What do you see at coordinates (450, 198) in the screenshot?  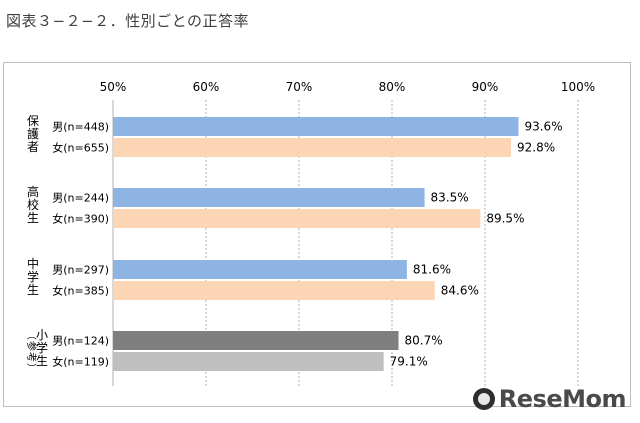 I see `bar-value-label: 83.5%` at bounding box center [450, 198].